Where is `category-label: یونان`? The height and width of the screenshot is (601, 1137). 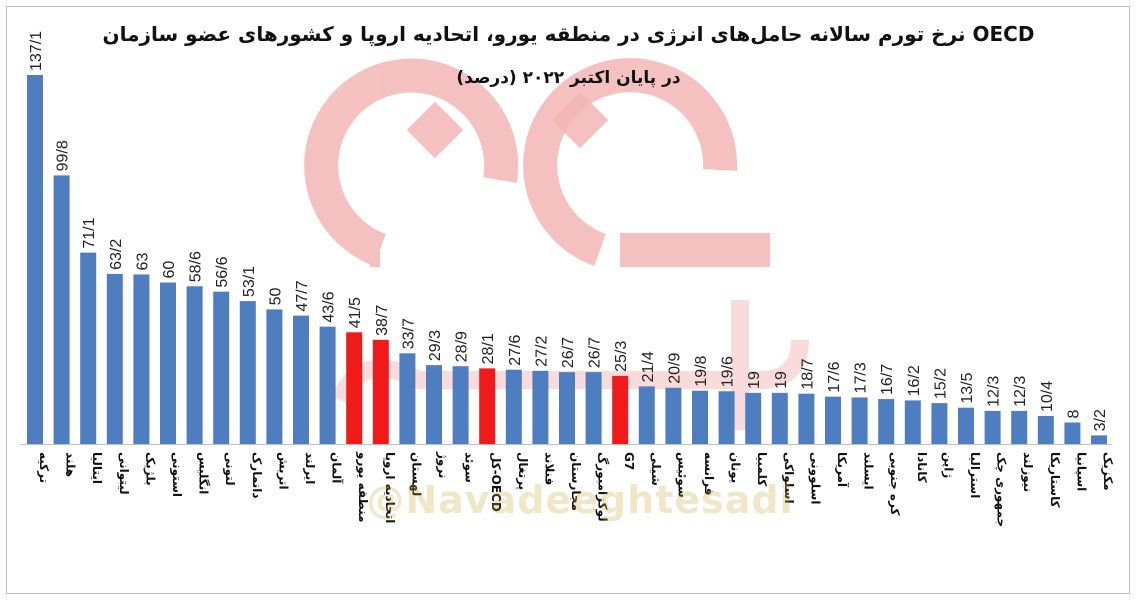
category-label: یونان is located at coordinates (735, 467).